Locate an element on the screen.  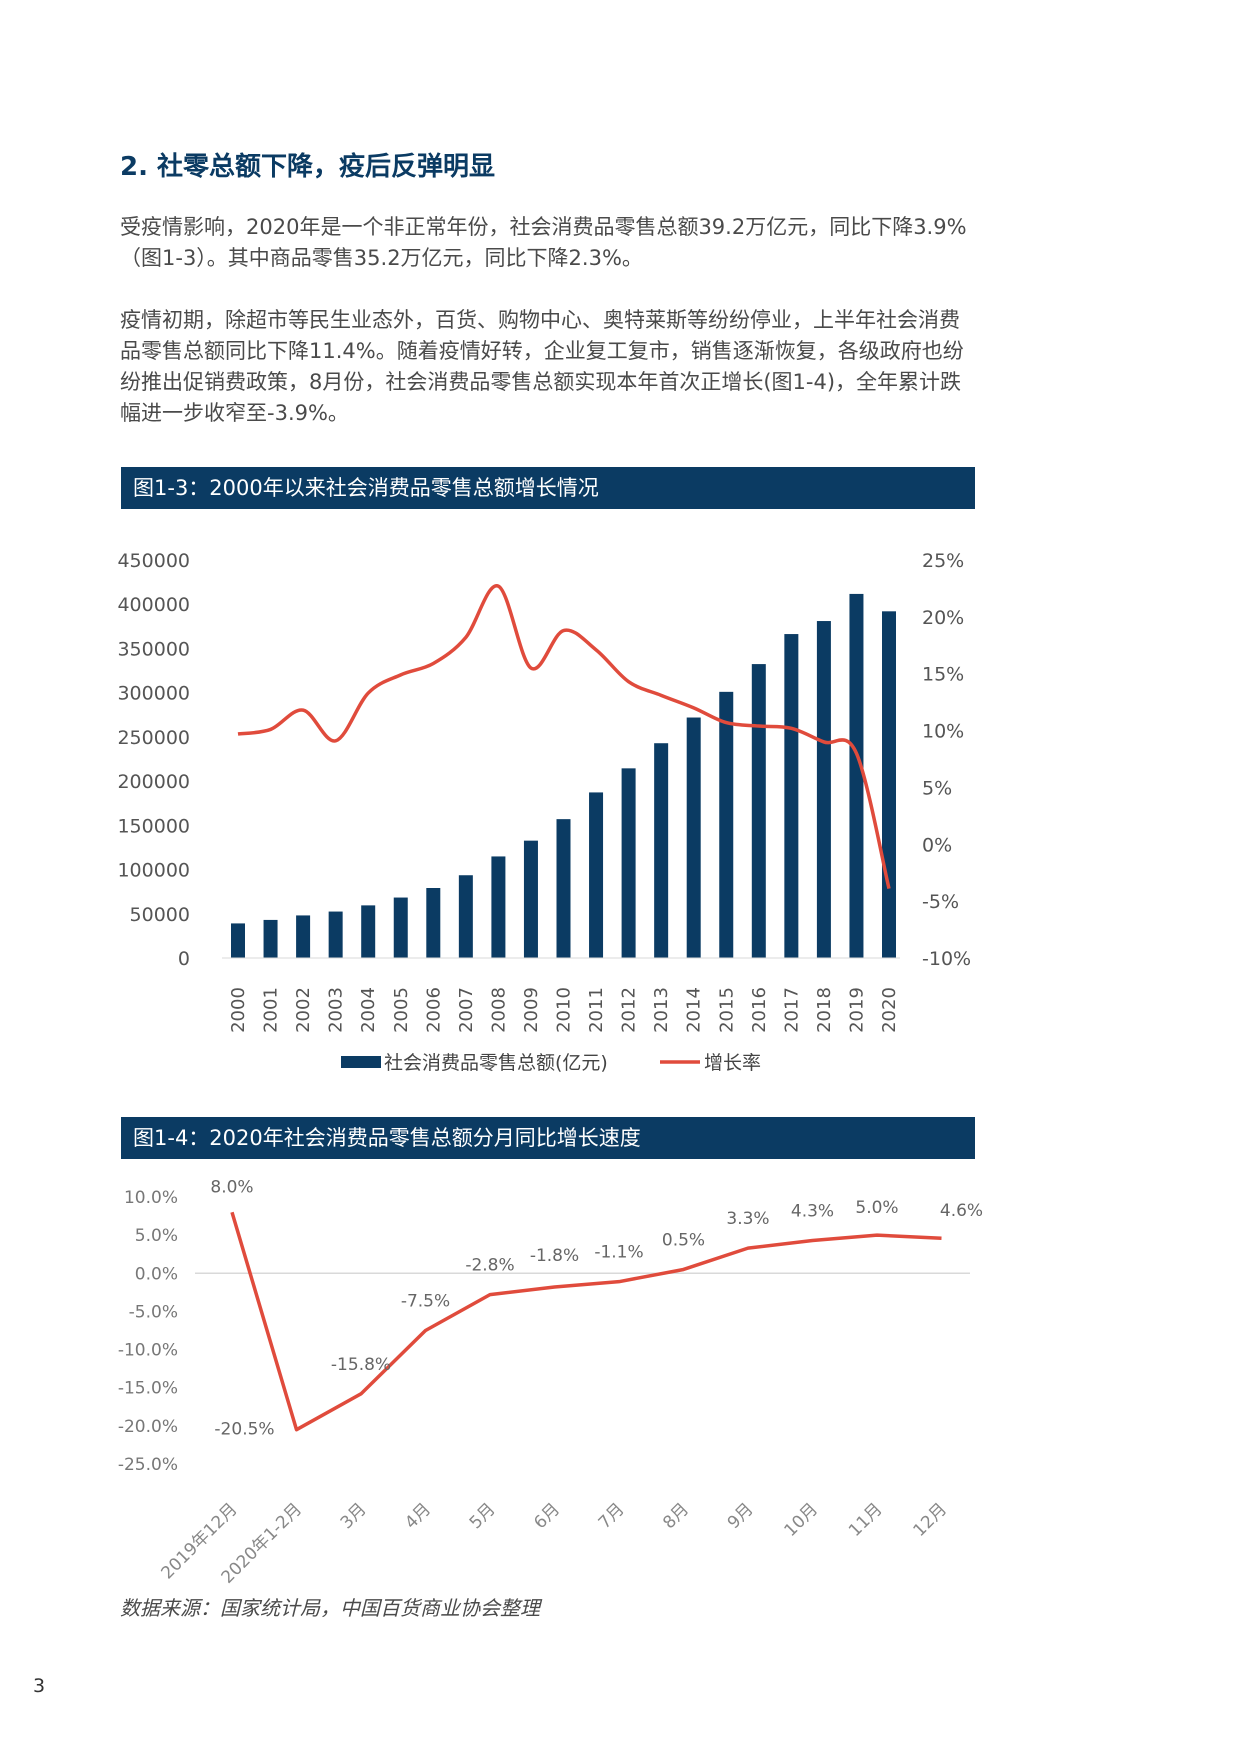
x-tick-label: 2002 is located at coordinates (303, 1010).